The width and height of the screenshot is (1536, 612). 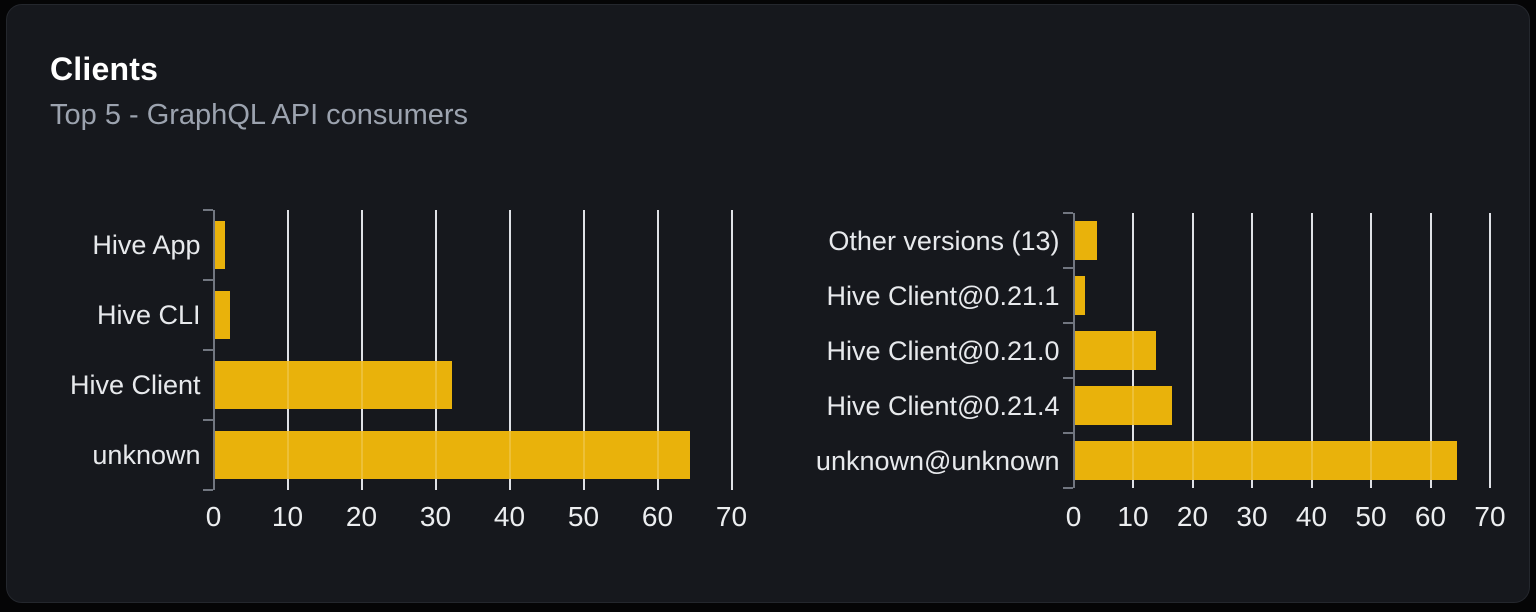 What do you see at coordinates (104, 69) in the screenshot?
I see `card-title: Clients` at bounding box center [104, 69].